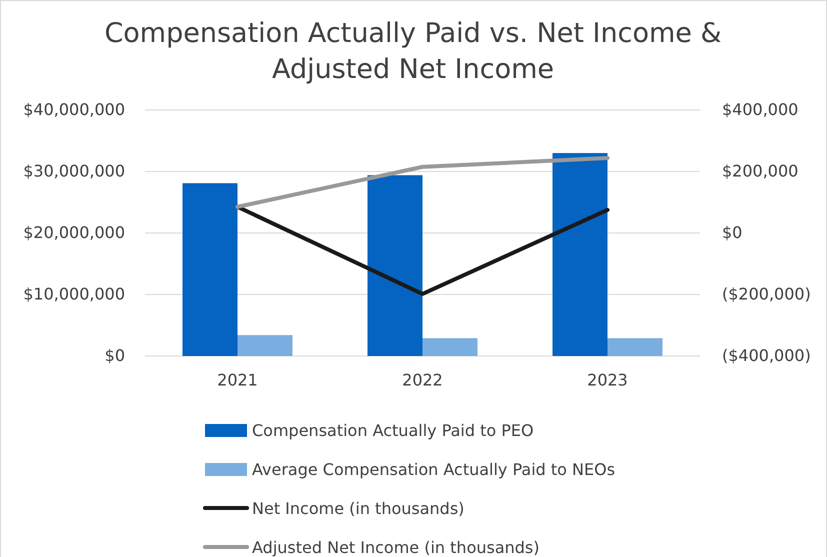 This screenshot has width=827, height=557. What do you see at coordinates (760, 110) in the screenshot?
I see `y2-tick-label: $400,000` at bounding box center [760, 110].